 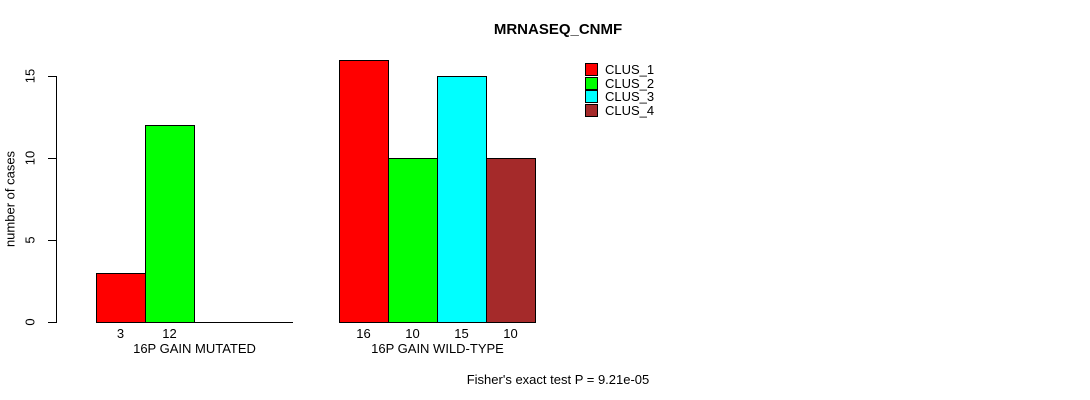 What do you see at coordinates (169, 333) in the screenshot?
I see `bar-value-label: 12` at bounding box center [169, 333].